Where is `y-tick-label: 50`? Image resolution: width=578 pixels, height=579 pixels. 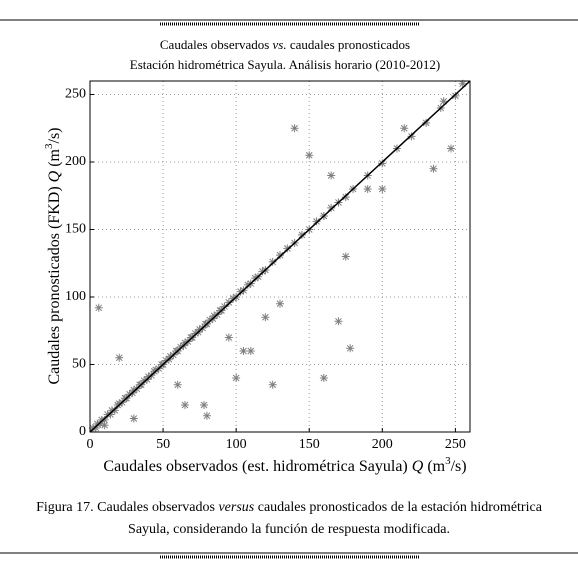
y-tick-label: 50 is located at coordinates (79, 364).